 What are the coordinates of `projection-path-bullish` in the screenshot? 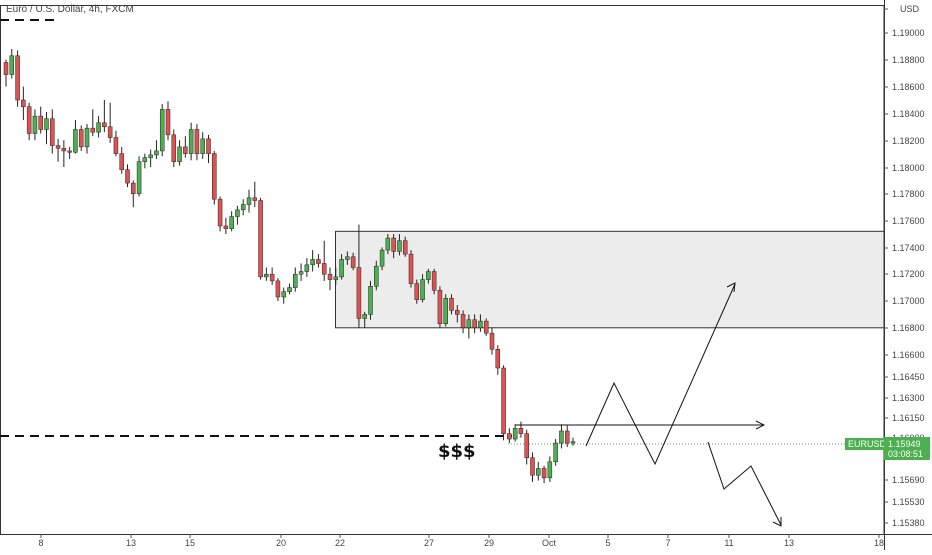 It's located at (660, 374).